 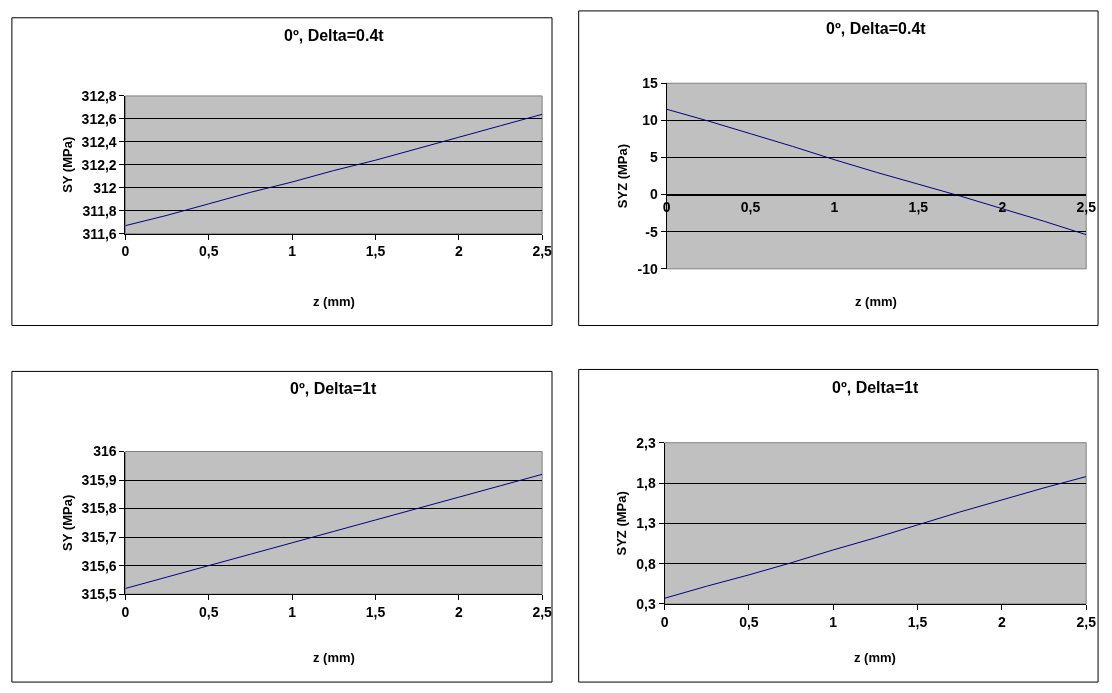 What do you see at coordinates (99, 210) in the screenshot?
I see `y-tick-label: 311,8` at bounding box center [99, 210].